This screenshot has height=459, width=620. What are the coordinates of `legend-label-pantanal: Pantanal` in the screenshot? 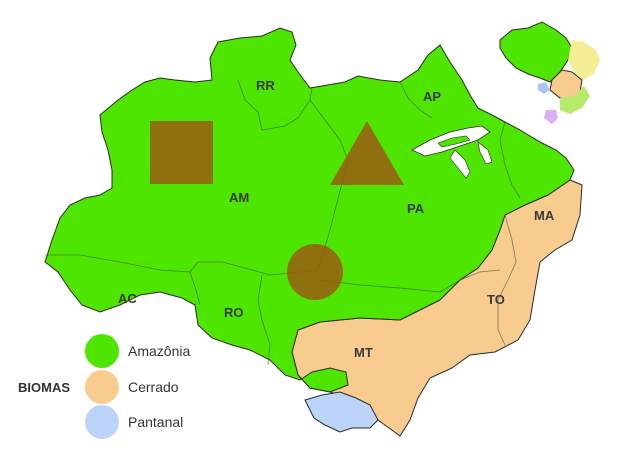 It's located at (155, 422).